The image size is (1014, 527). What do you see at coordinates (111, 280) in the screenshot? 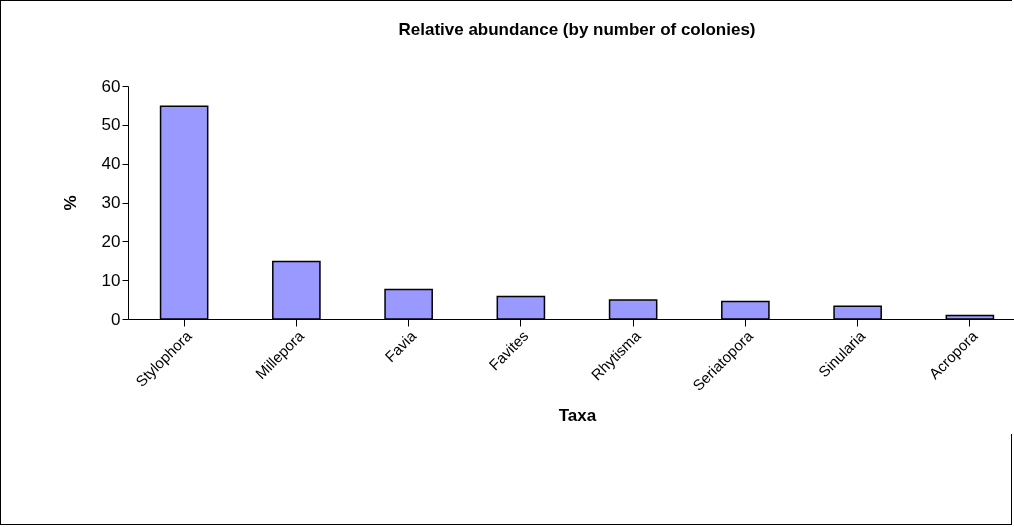
I see `y-tick-label: 10` at bounding box center [111, 280].